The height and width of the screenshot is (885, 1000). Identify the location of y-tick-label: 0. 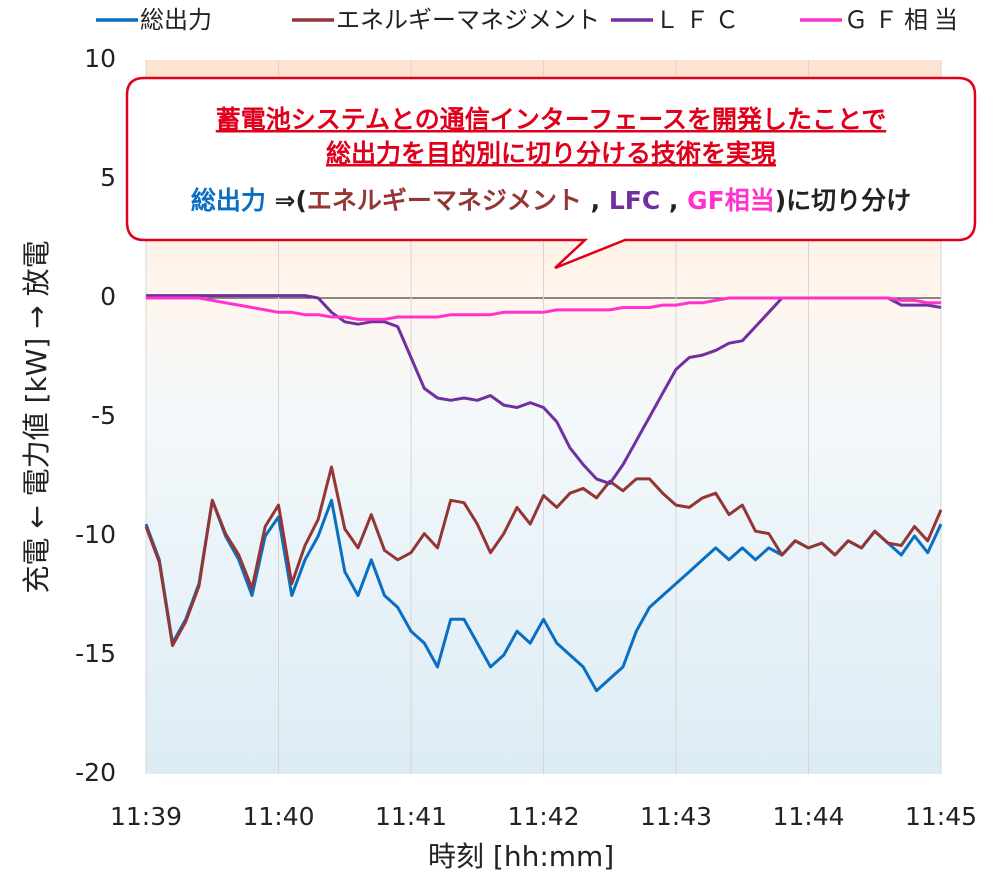
(108, 296).